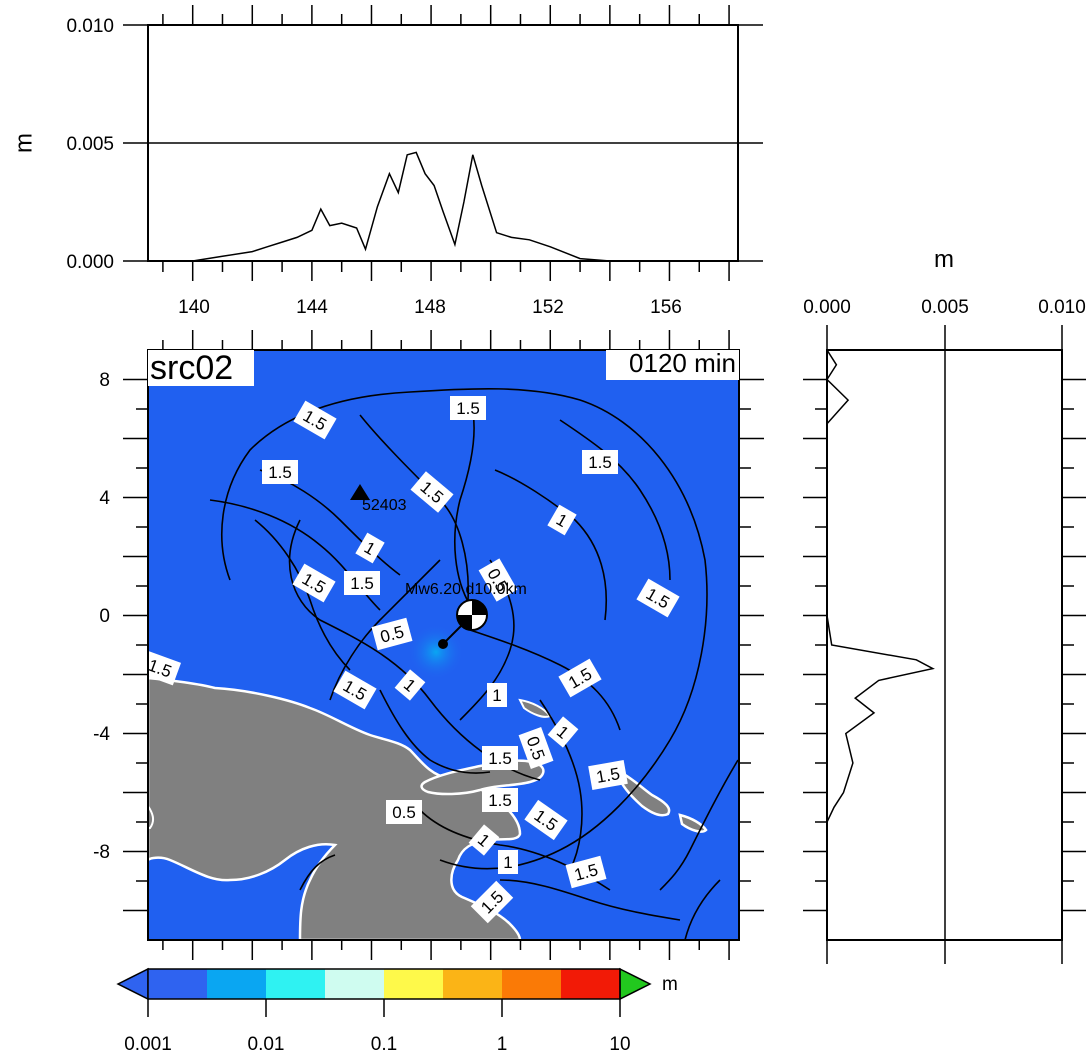 This screenshot has height=1058, width=1088. Describe the element at coordinates (266, 1044) in the screenshot. I see `colorbar-tick: 0.01` at that location.